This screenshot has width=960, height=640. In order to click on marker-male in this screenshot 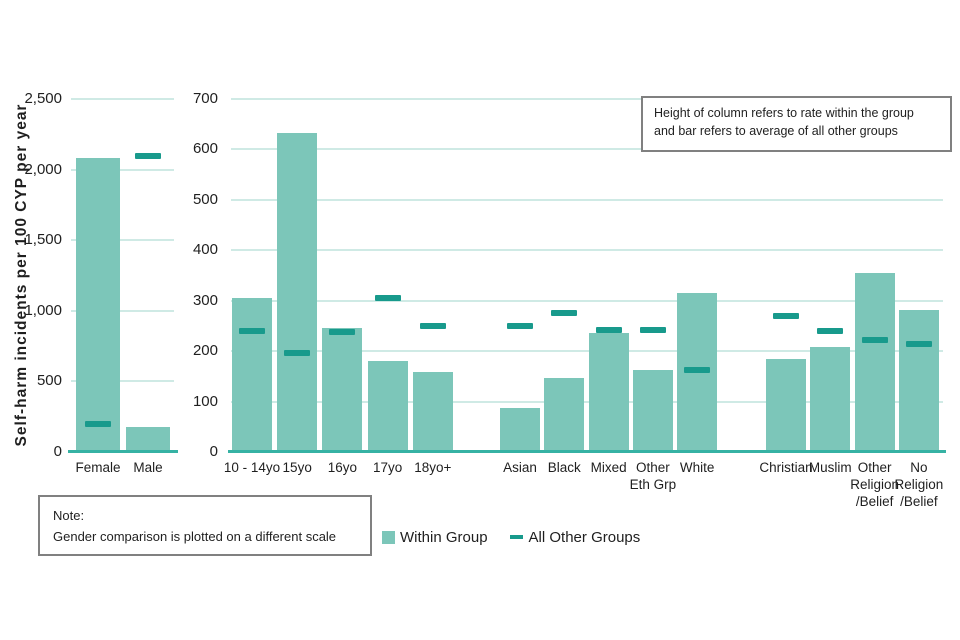, I will do `click(148, 156)`.